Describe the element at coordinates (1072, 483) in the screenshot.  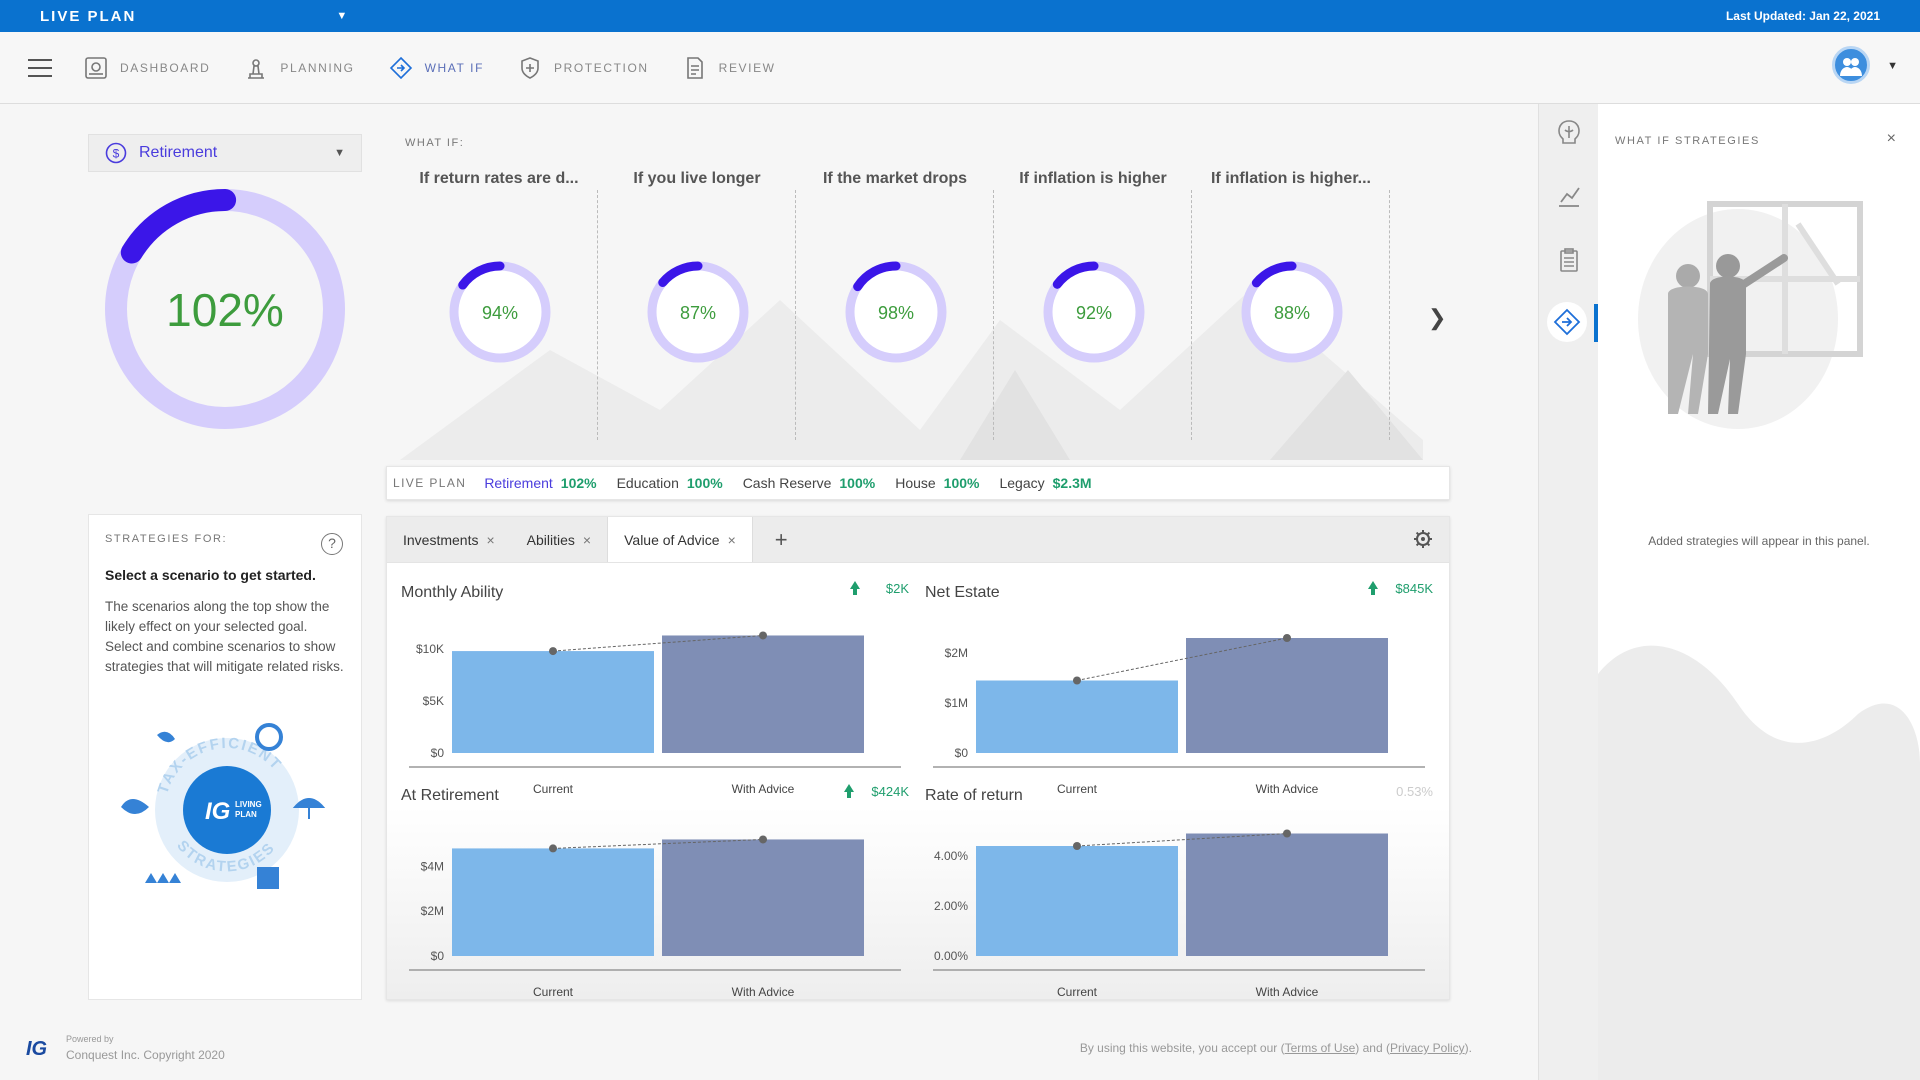
I see `live-plan-value: $2.3M` at that location.